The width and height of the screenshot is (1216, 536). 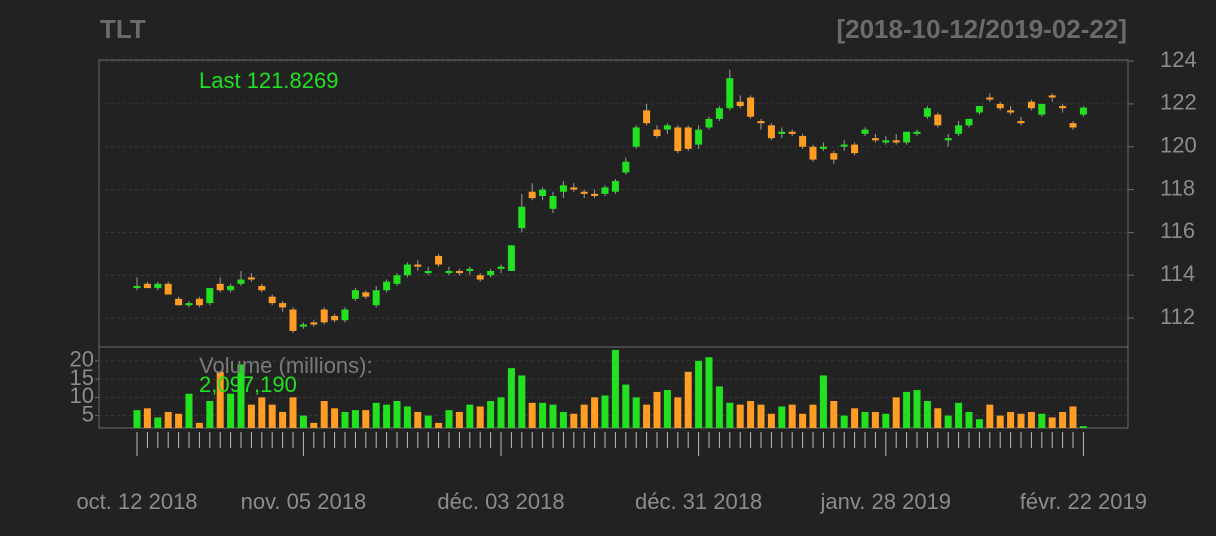 What do you see at coordinates (82, 395) in the screenshot?
I see `y2-tick-label: 10` at bounding box center [82, 395].